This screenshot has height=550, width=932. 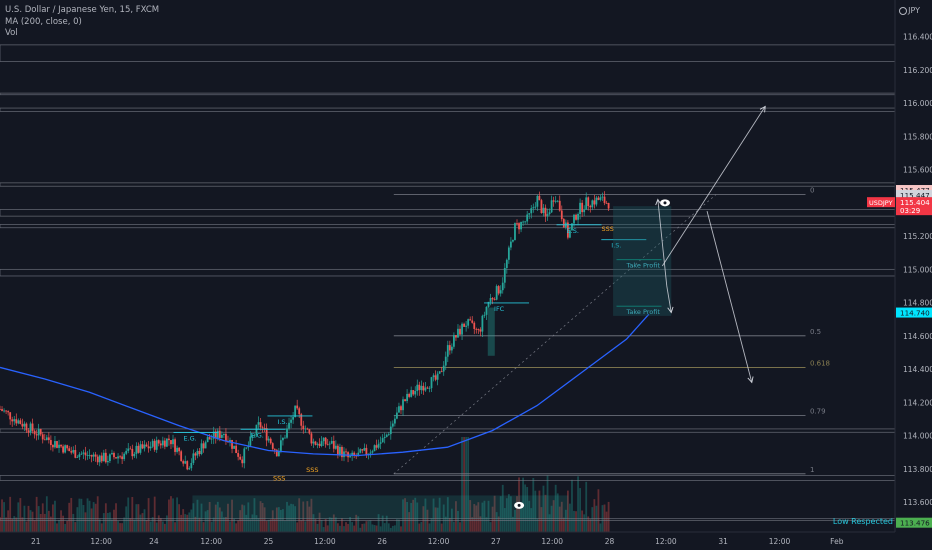 What do you see at coordinates (43, 21) in the screenshot?
I see `legend-ma: MA (200, close, 0)` at bounding box center [43, 21].